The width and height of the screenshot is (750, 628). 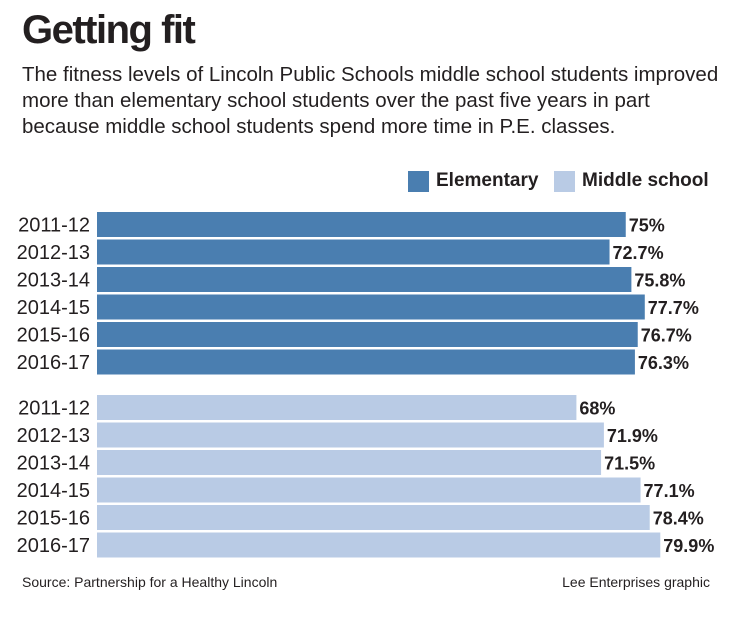 I want to click on value-label: 76.7%, so click(x=666, y=336).